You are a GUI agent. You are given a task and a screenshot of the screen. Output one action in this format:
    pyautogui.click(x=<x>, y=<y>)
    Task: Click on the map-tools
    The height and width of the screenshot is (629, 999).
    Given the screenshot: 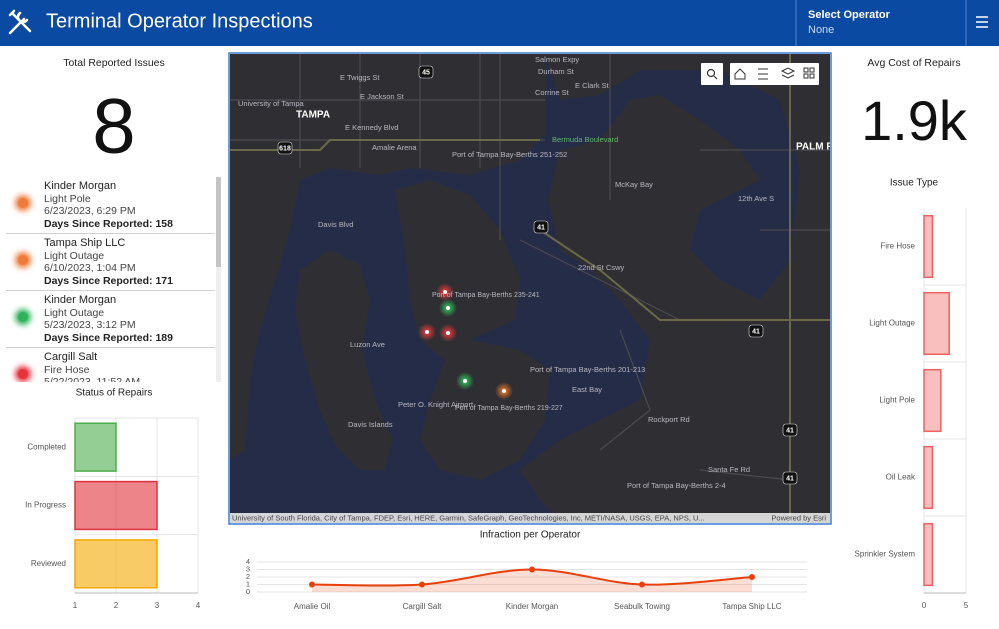 What is the action you would take?
    pyautogui.click(x=774, y=74)
    